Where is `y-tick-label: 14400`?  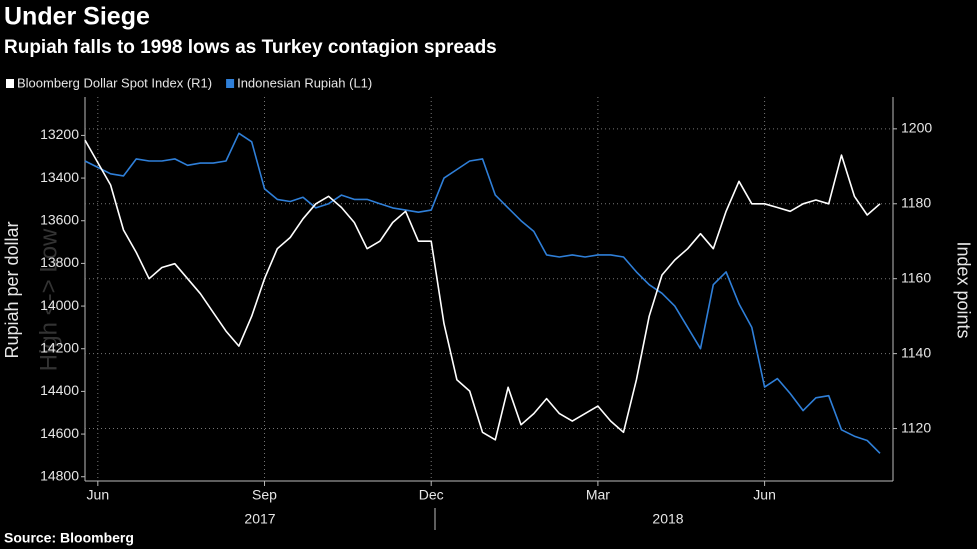 y-tick-label: 14400 is located at coordinates (59, 390).